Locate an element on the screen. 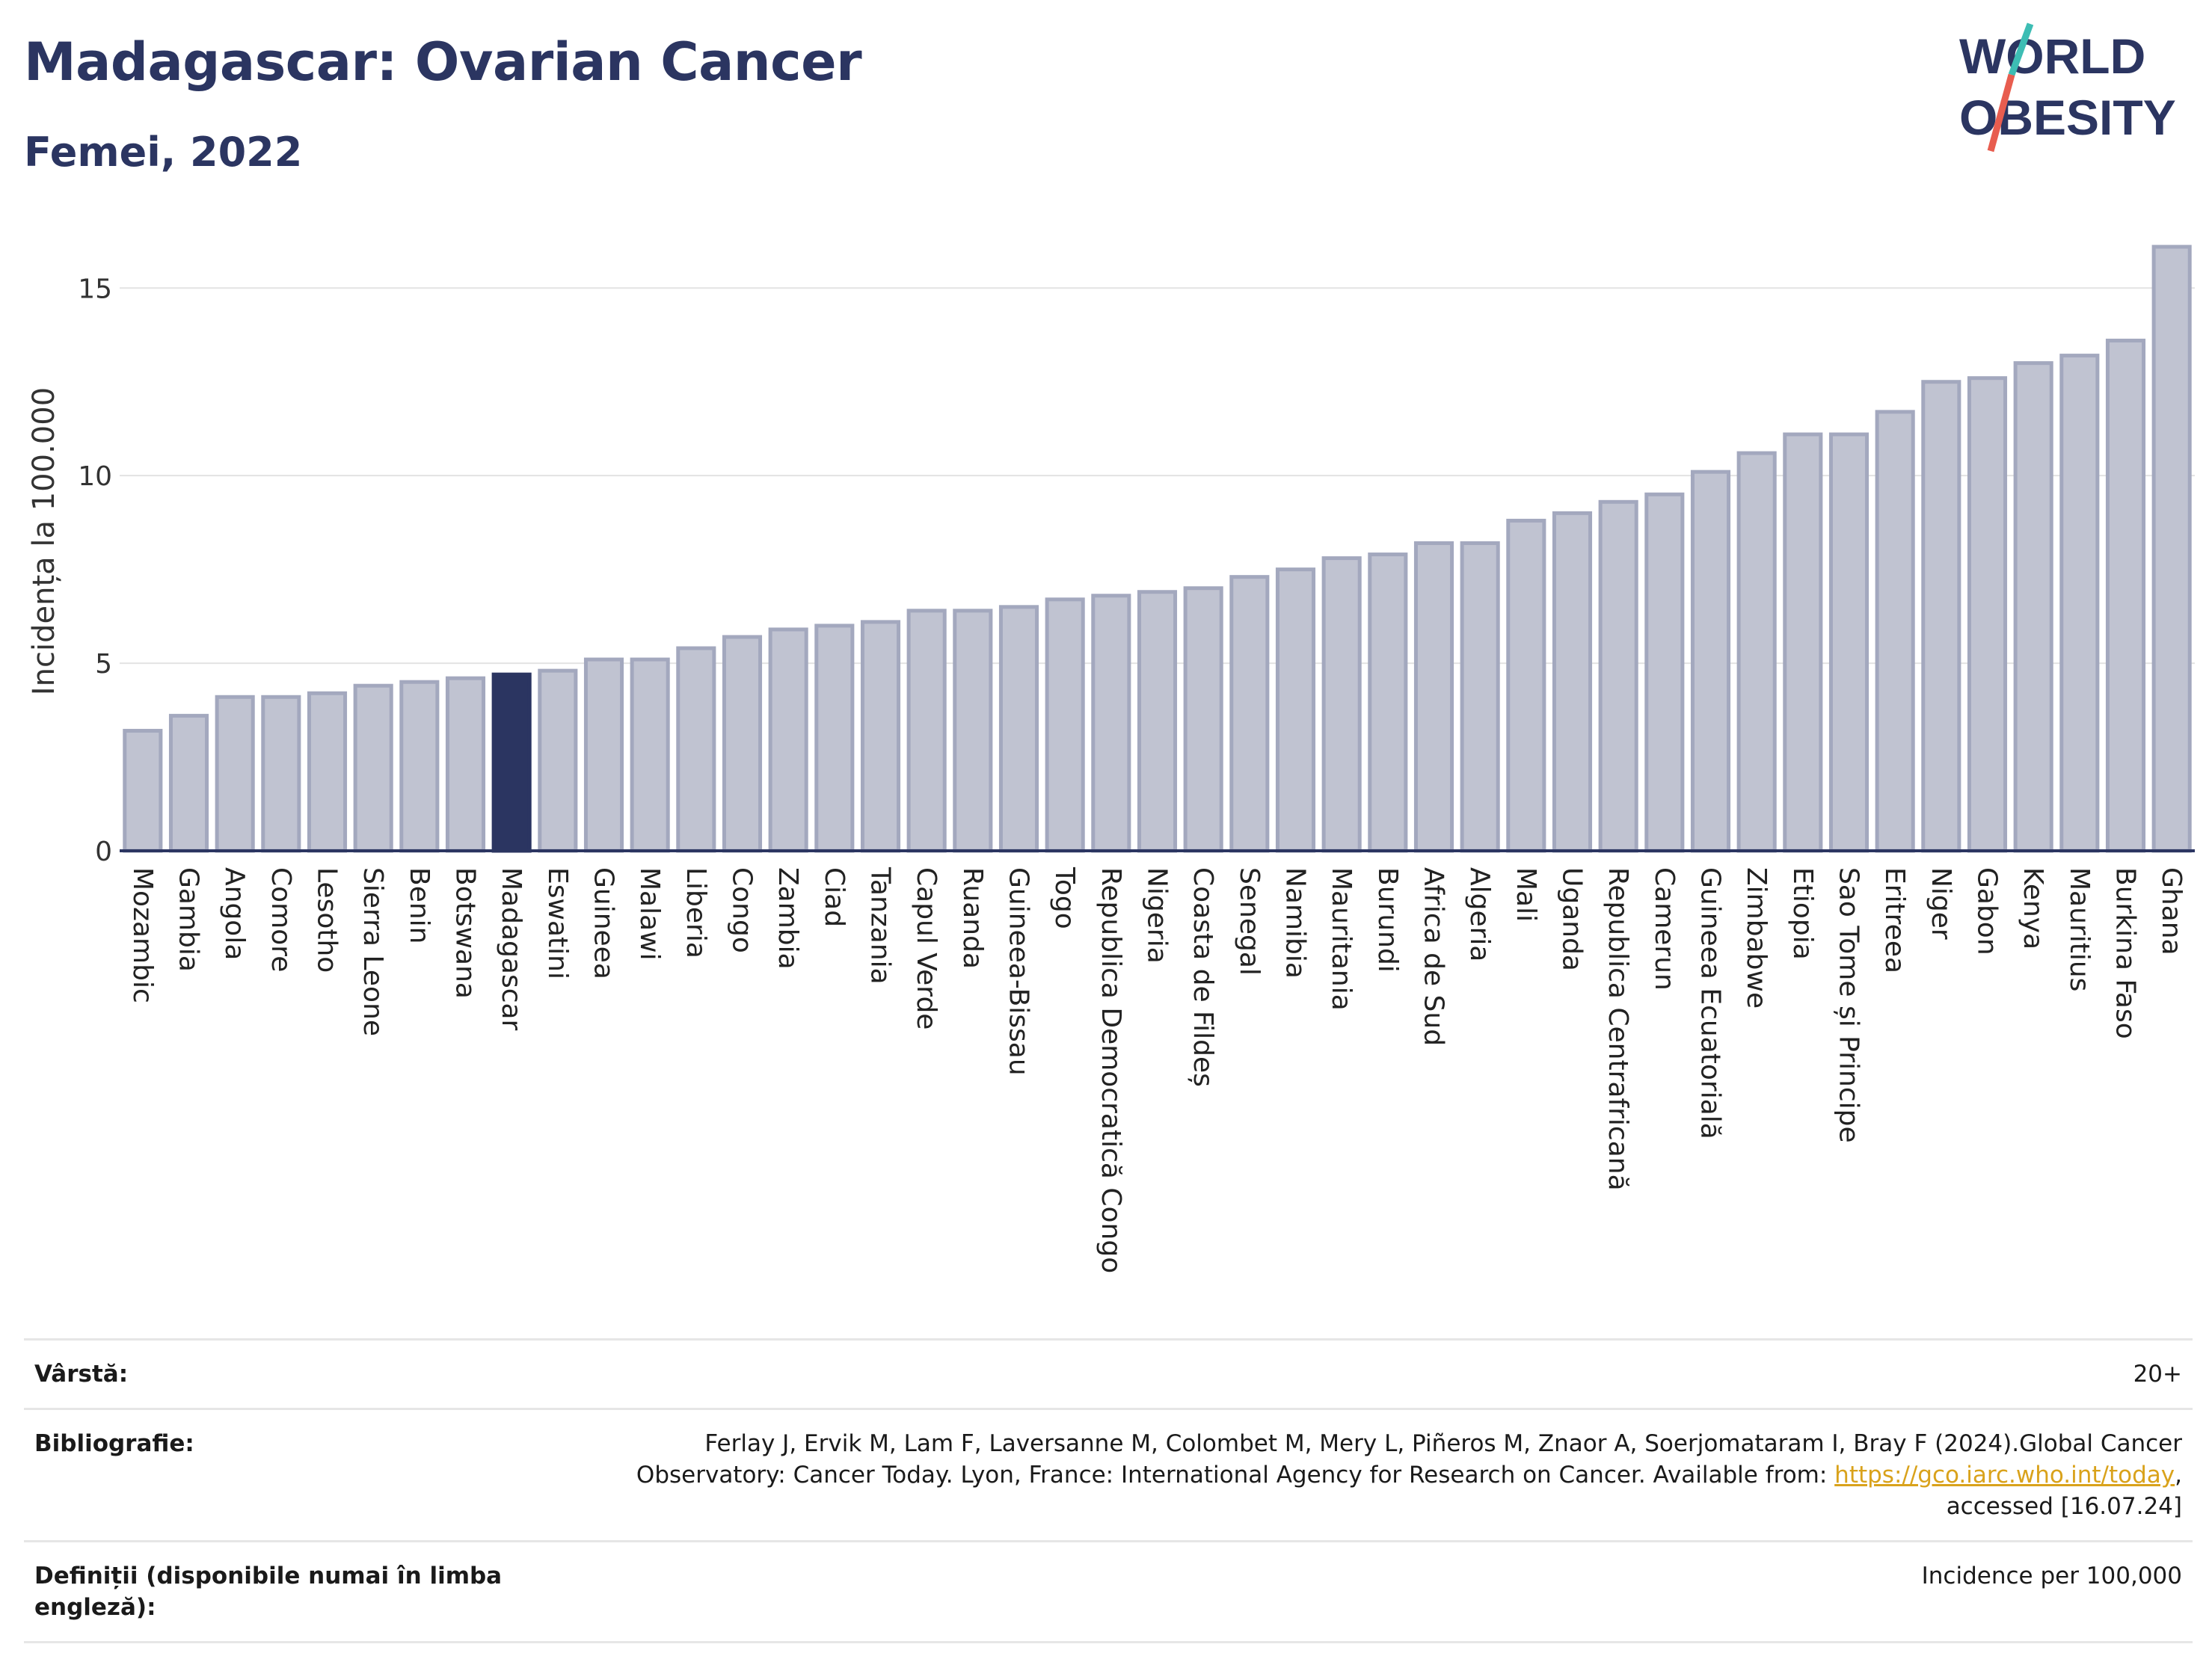 Image resolution: width=2212 pixels, height=1656 pixels. bar-mali is located at coordinates (1526, 685).